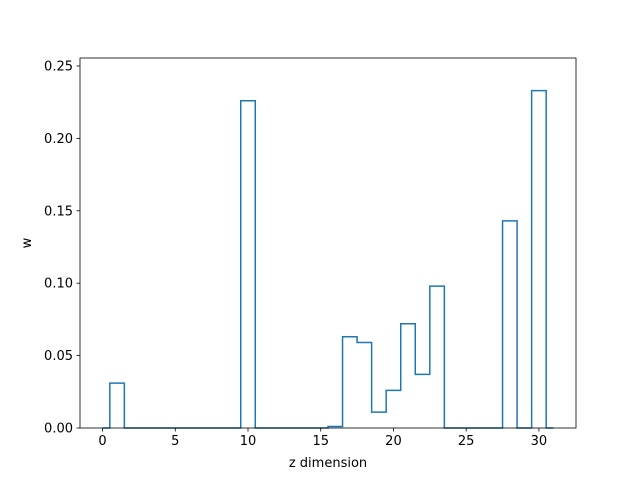 The width and height of the screenshot is (640, 480). I want to click on x-tick-label: 5, so click(175, 441).